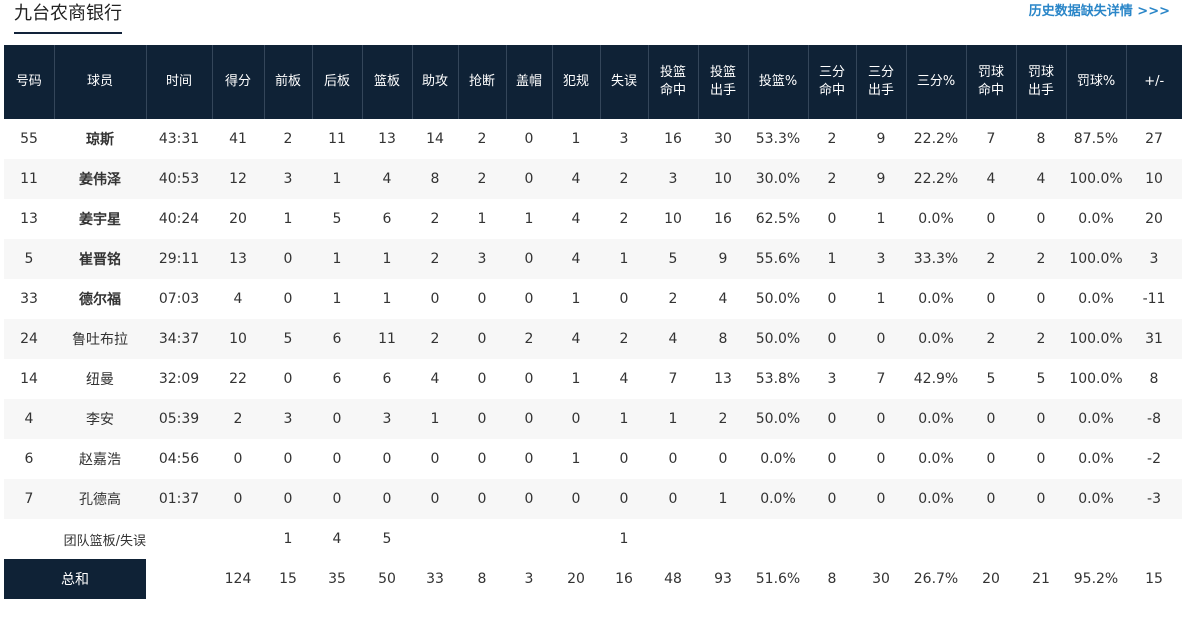  I want to click on stat-cell: 62.5%, so click(778, 219).